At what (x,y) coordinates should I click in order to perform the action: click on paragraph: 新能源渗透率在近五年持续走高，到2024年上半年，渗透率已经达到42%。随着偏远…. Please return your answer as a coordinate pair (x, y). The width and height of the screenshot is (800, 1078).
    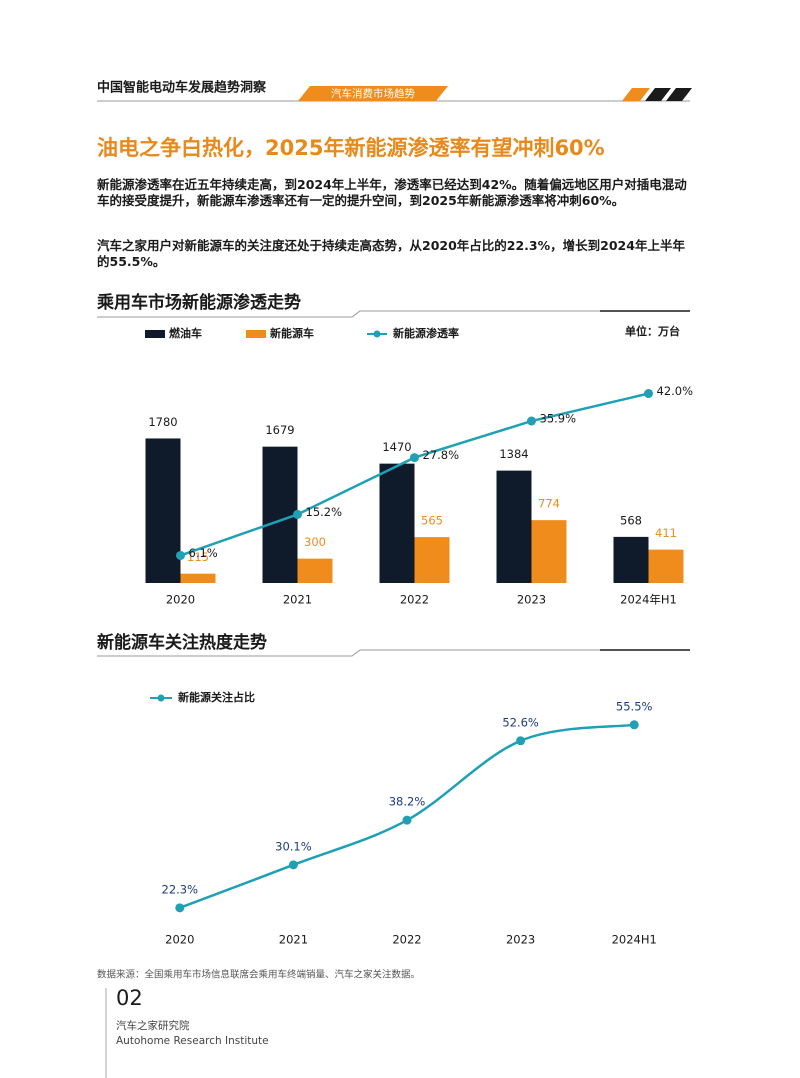
    Looking at the image, I should click on (392, 192).